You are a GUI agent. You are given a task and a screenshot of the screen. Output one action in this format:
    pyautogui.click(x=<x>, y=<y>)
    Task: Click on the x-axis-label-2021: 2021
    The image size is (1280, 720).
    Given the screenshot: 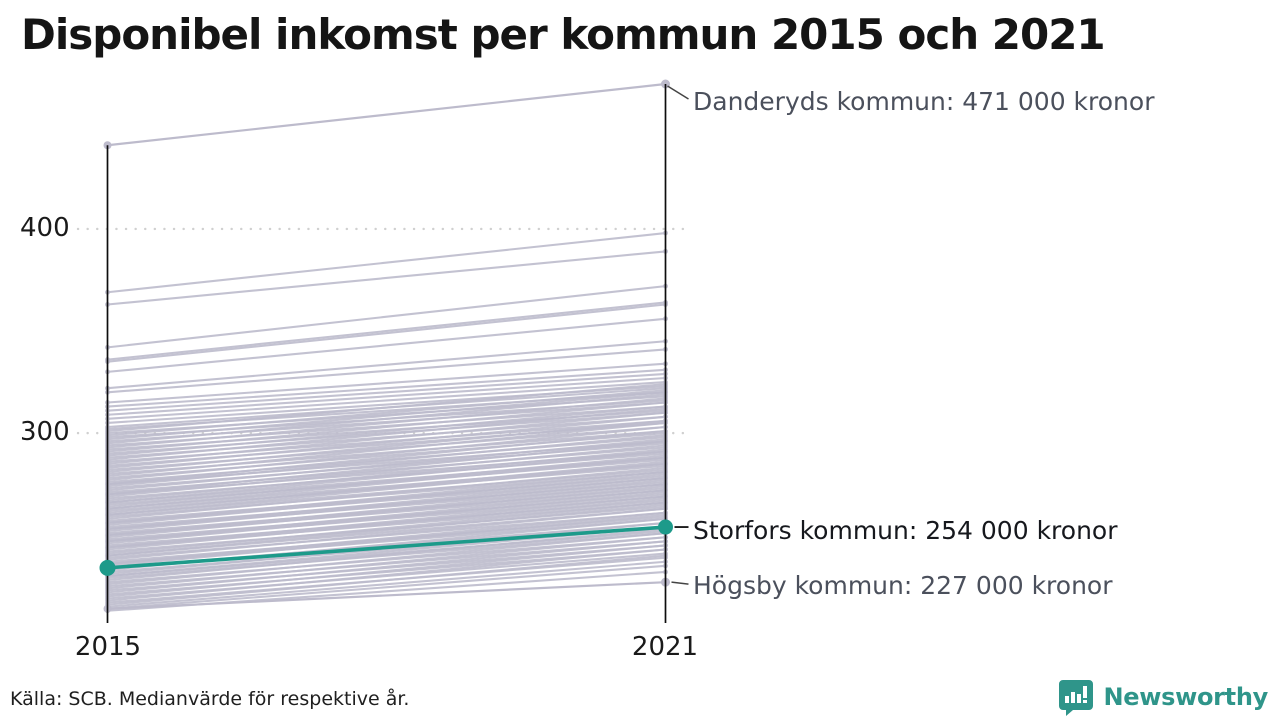 What is the action you would take?
    pyautogui.click(x=665, y=647)
    